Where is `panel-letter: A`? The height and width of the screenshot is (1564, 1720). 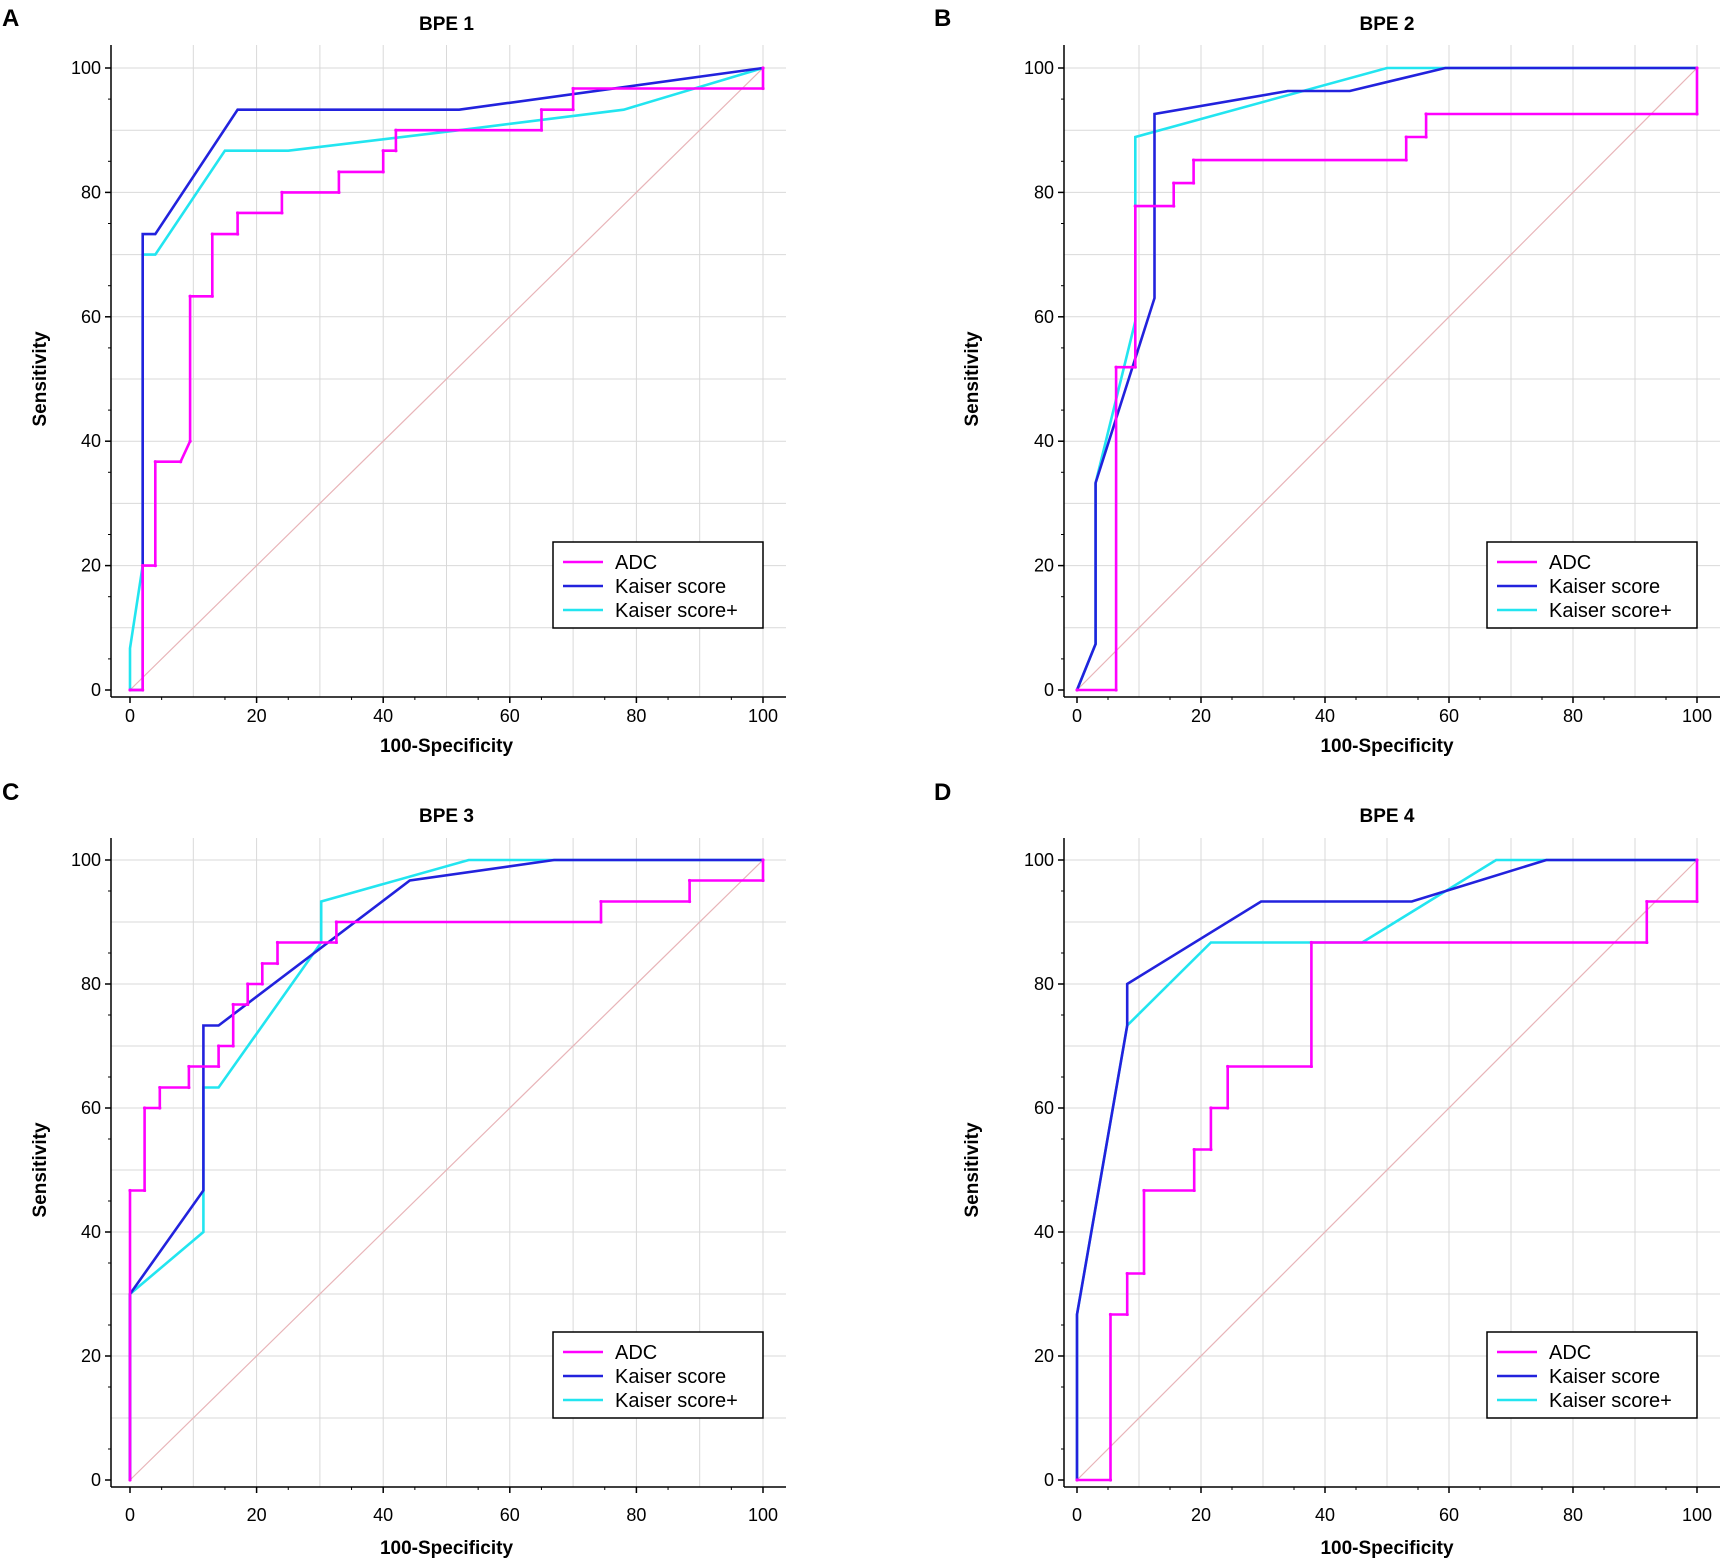 panel-letter: A is located at coordinates (10, 18).